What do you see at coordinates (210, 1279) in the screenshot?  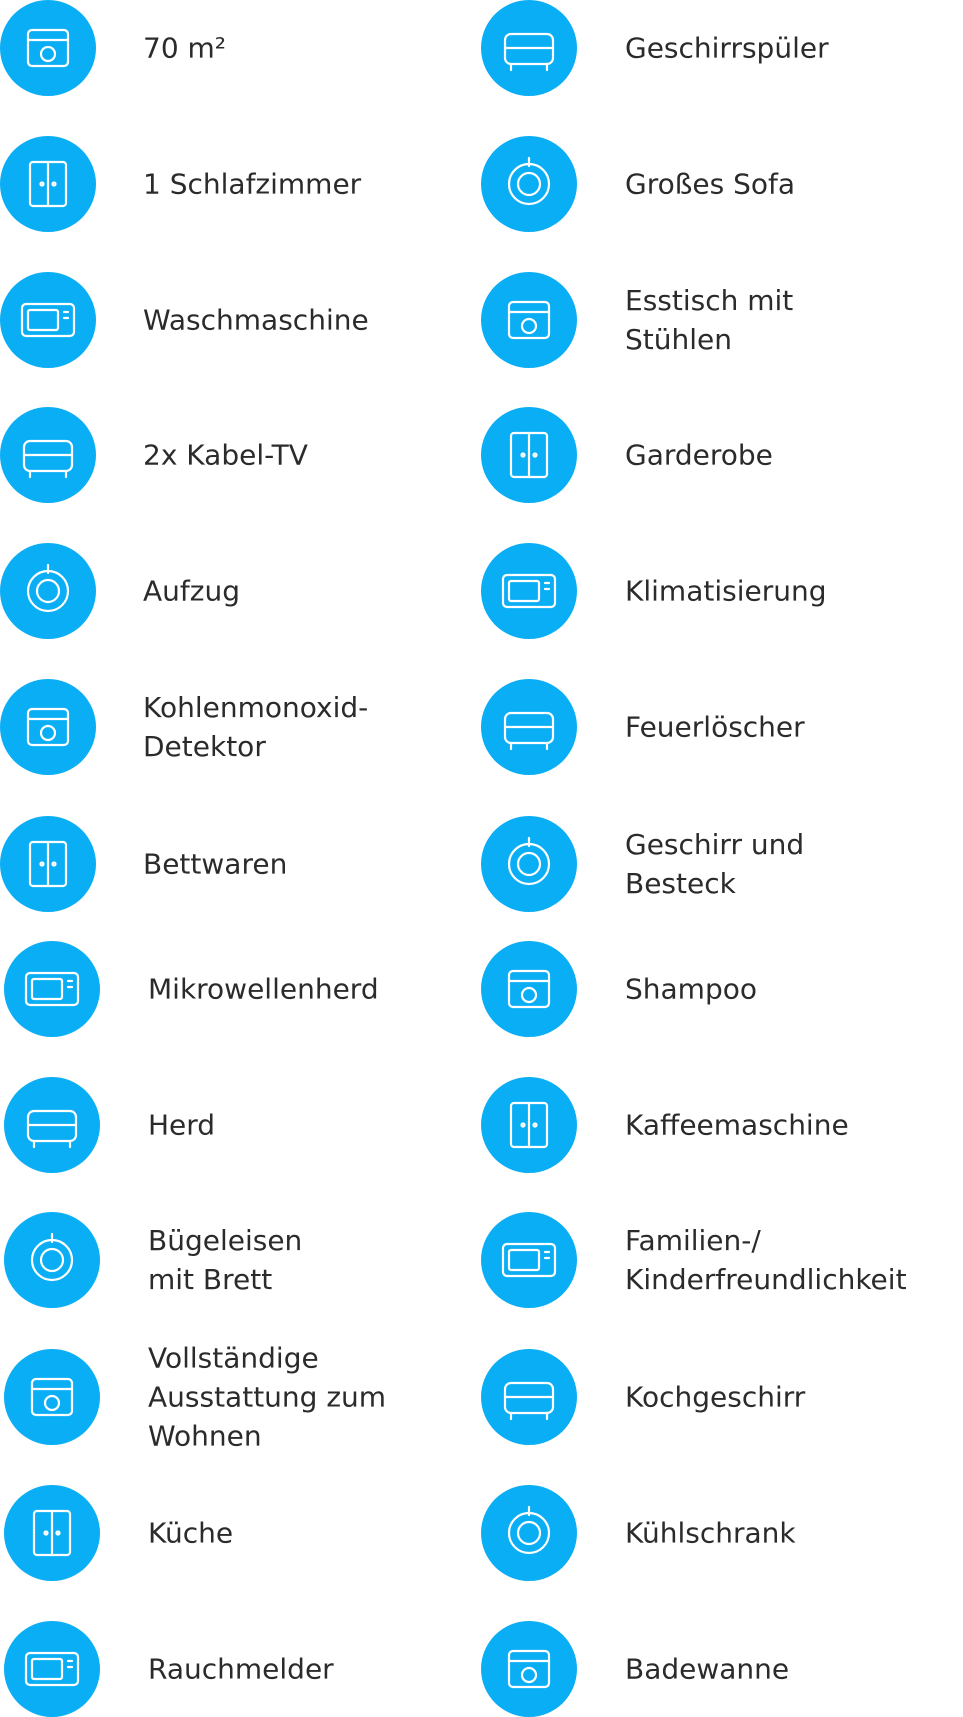 I see `amenity-label-line: mit Brett` at bounding box center [210, 1279].